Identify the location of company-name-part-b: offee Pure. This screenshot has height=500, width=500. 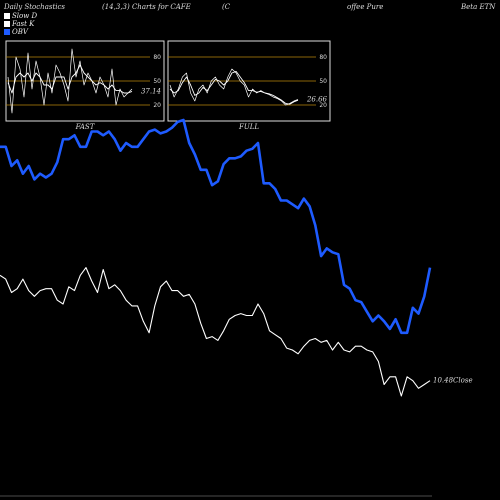
(365, 7).